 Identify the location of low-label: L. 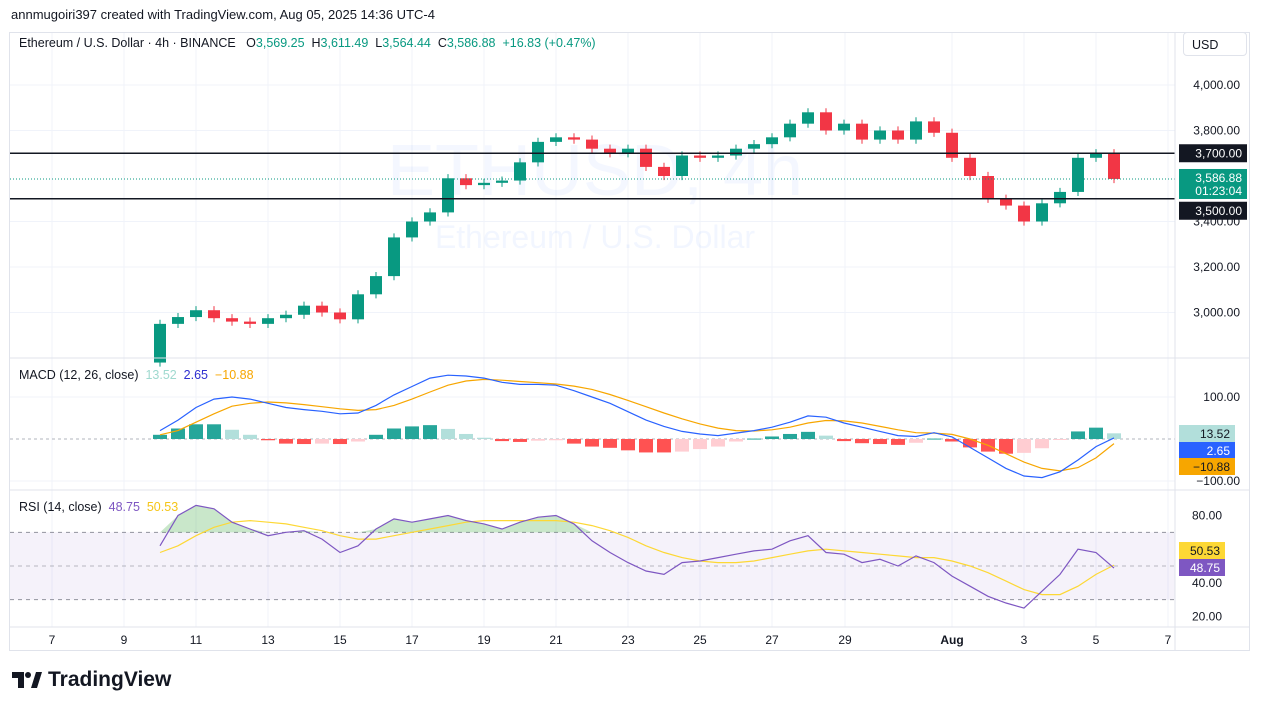
(379, 43).